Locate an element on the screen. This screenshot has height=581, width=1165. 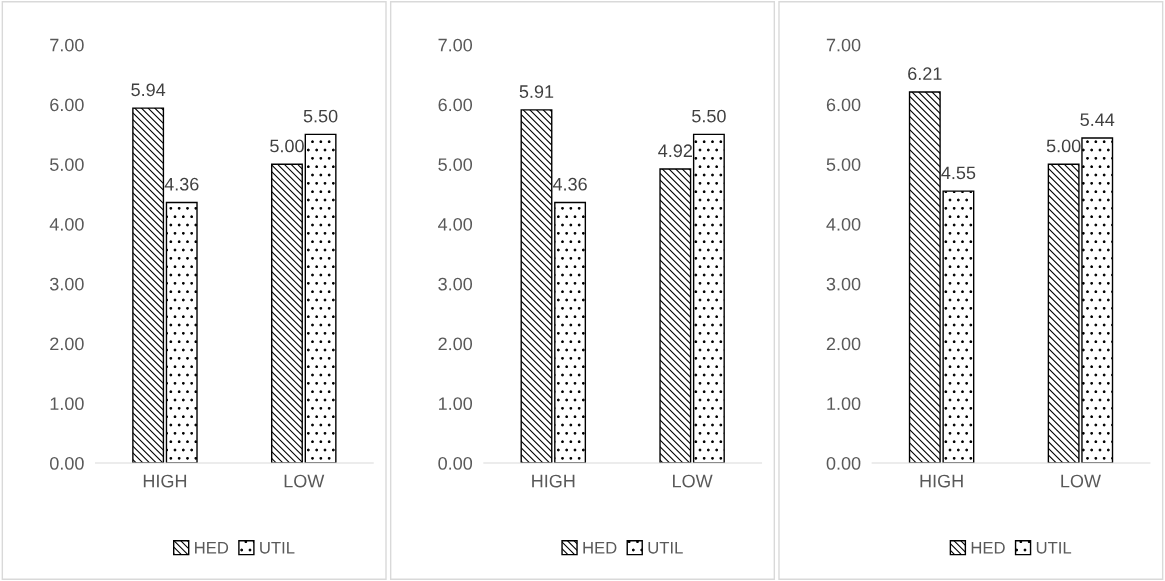
text: 4.55 is located at coordinates (958, 173).